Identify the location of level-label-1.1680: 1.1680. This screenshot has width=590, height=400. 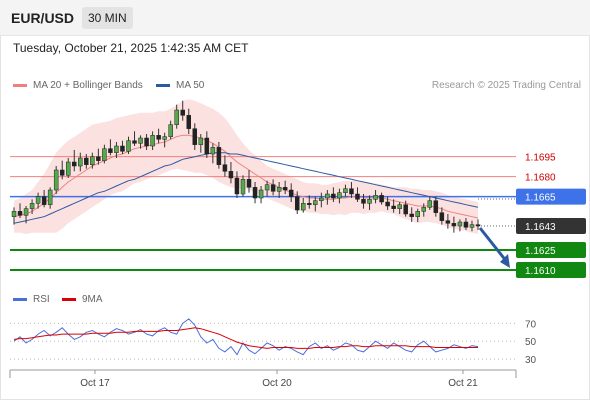
(540, 178).